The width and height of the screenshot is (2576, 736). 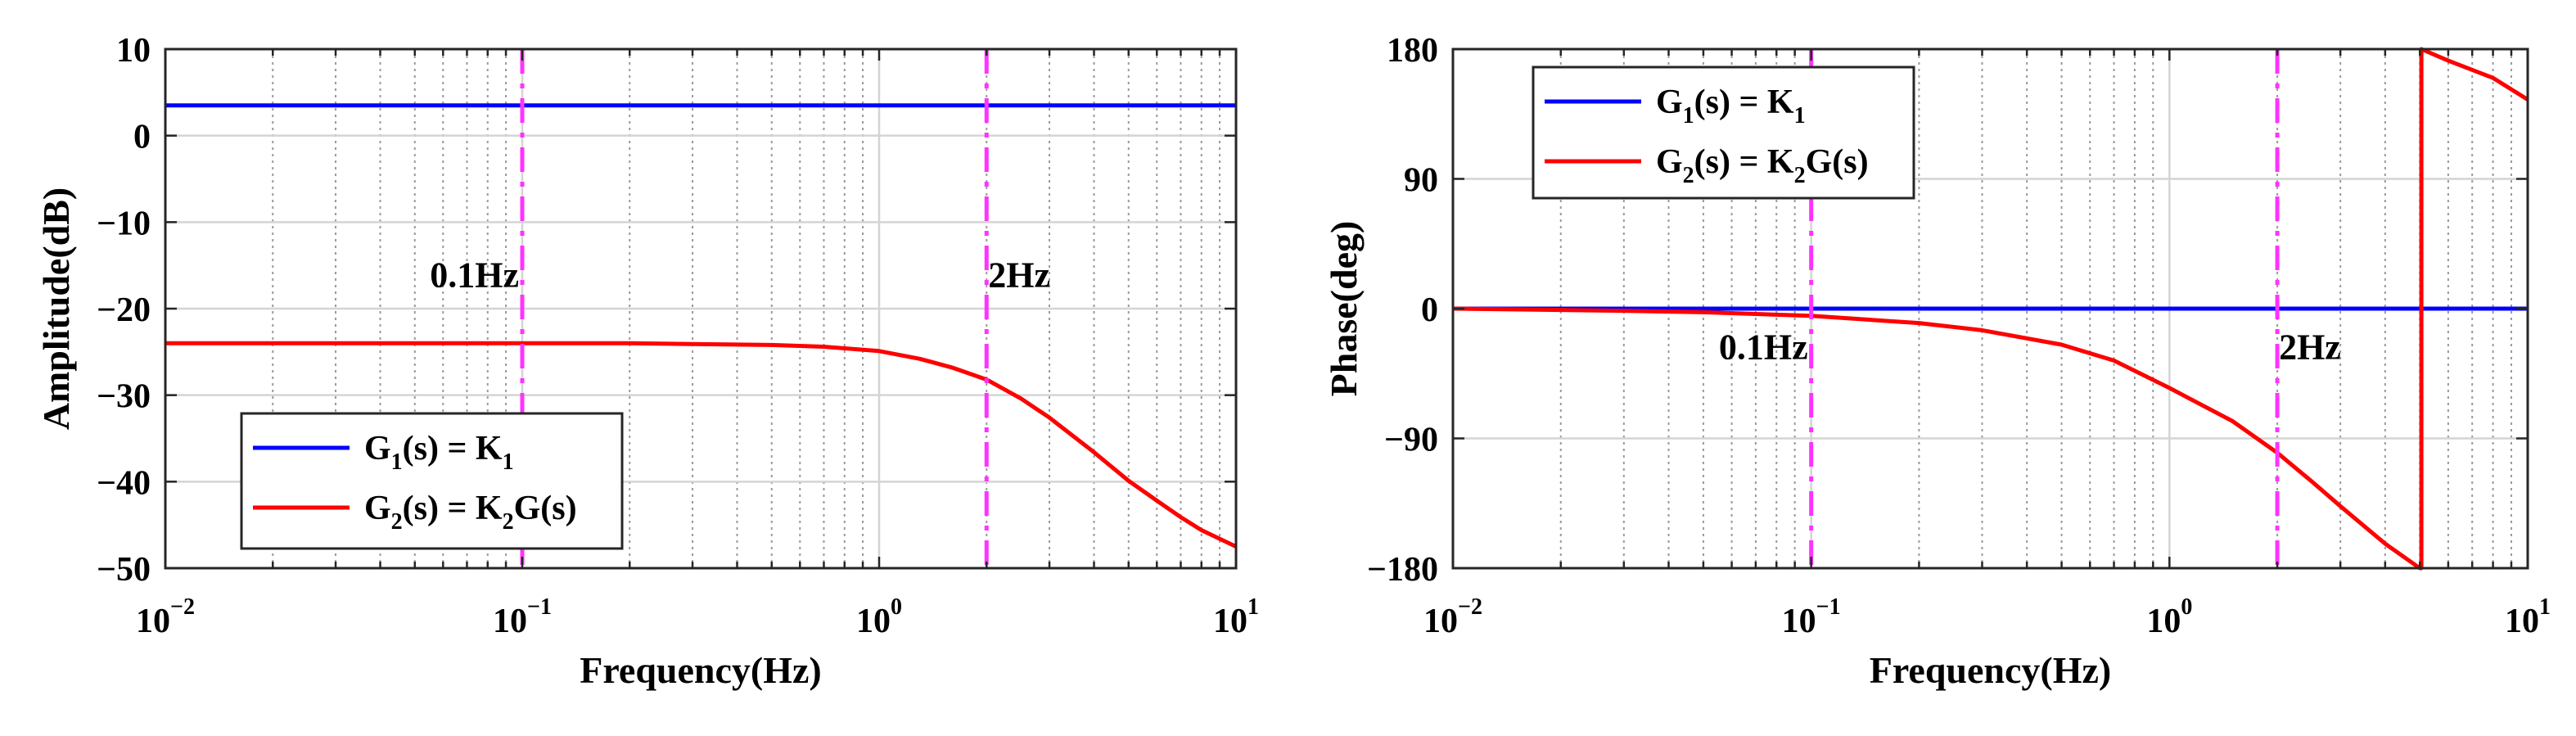 I want to click on y-axis-label: Phase(deg), so click(x=1344, y=309).